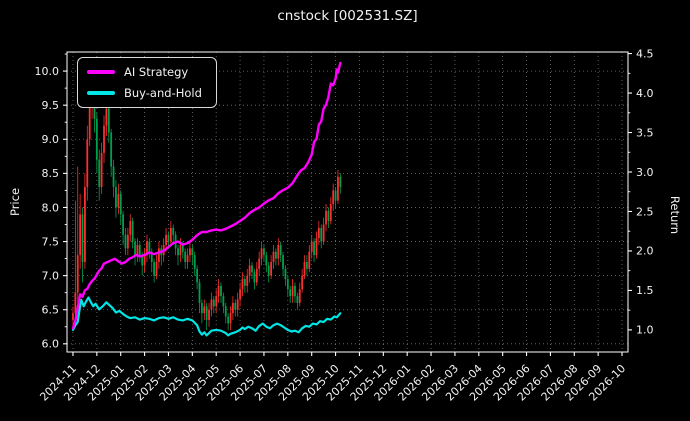 The image size is (690, 421). I want to click on right-tick-label: 4.0, so click(645, 93).